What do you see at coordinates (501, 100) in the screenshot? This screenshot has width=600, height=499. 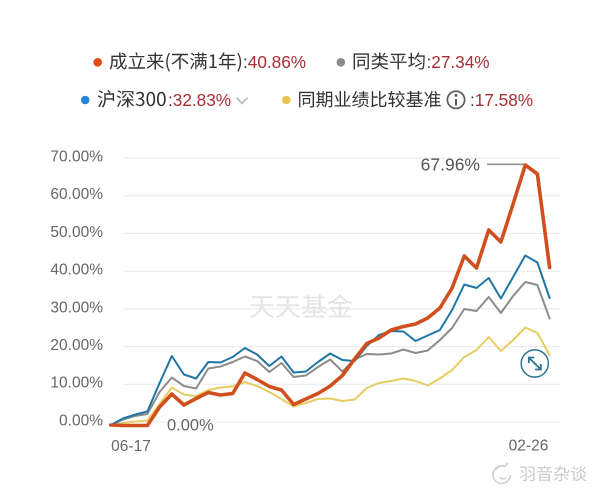 I see `svg-text: :17.58%` at bounding box center [501, 100].